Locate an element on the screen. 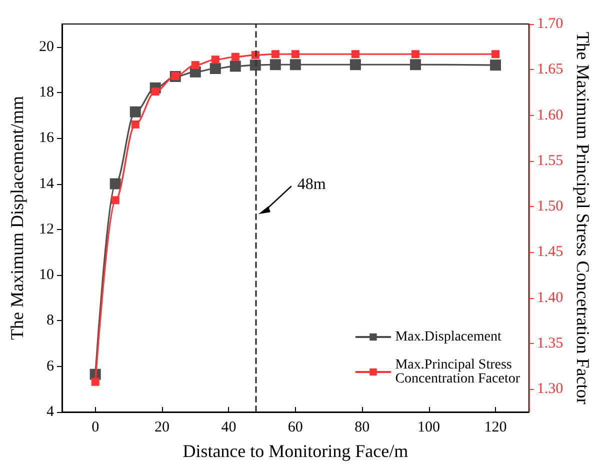 The width and height of the screenshot is (600, 466). y2-axis-title: The Maximum Principal Stress Concetration Factor is located at coordinates (583, 218).